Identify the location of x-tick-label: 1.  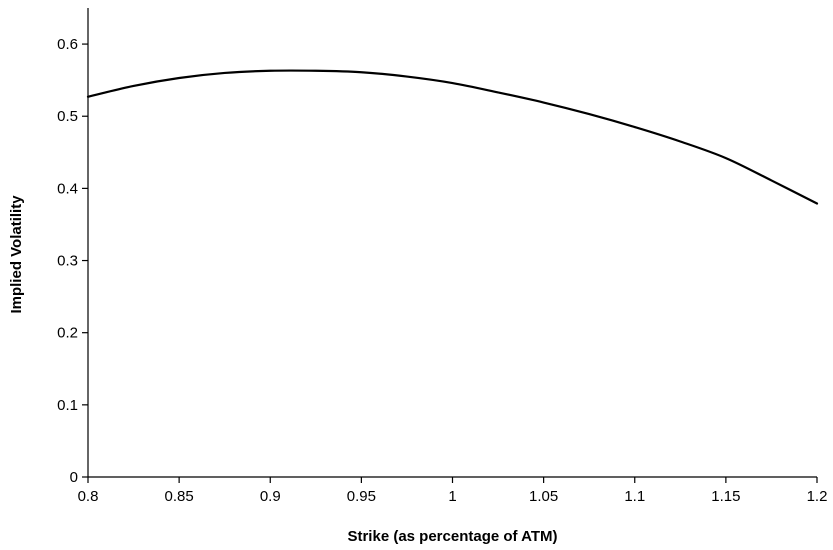
(452, 496).